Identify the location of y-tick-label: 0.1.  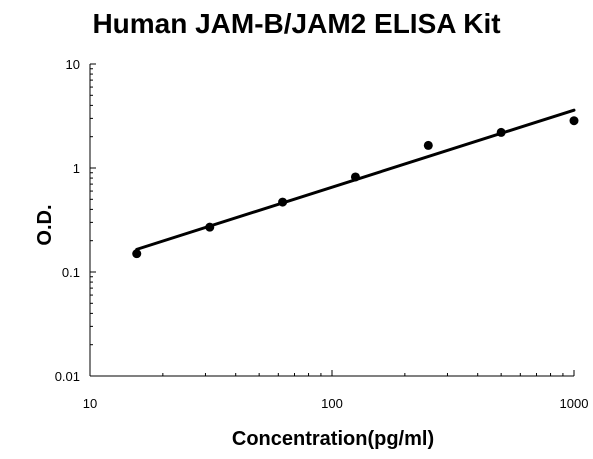
(71, 272).